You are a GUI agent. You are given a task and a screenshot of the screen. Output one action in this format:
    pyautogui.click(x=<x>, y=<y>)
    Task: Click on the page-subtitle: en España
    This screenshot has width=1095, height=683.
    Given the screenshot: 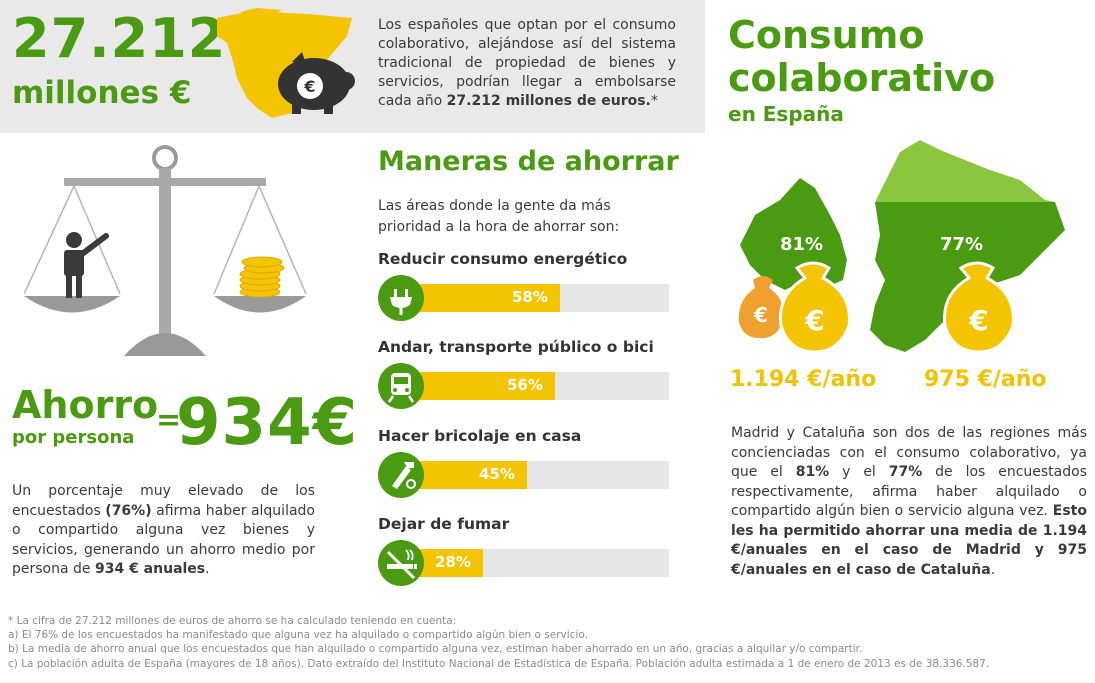 What is the action you would take?
    pyautogui.click(x=786, y=114)
    